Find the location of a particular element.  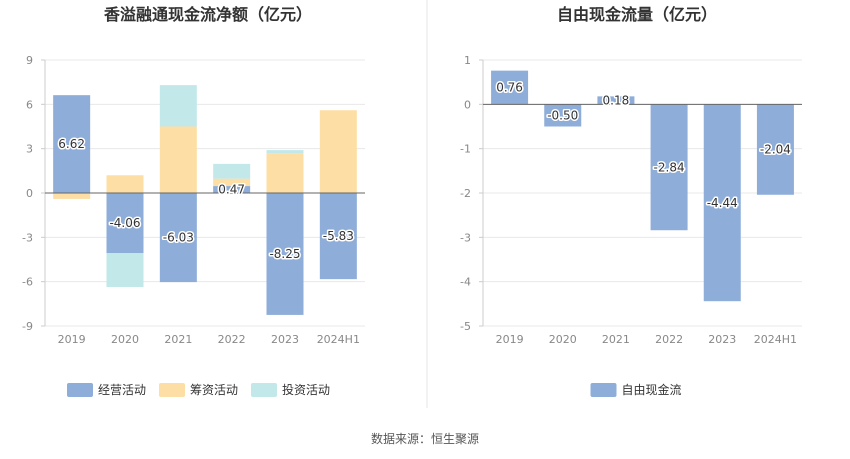

left-data-label: -8.25 is located at coordinates (284, 254).